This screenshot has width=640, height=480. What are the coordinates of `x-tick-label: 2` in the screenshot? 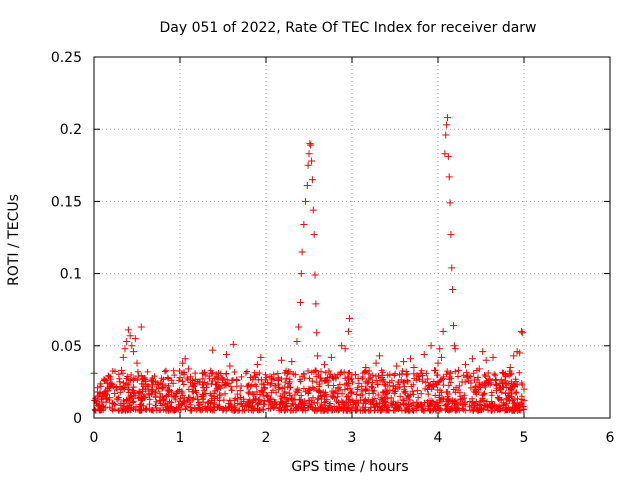 It's located at (266, 438).